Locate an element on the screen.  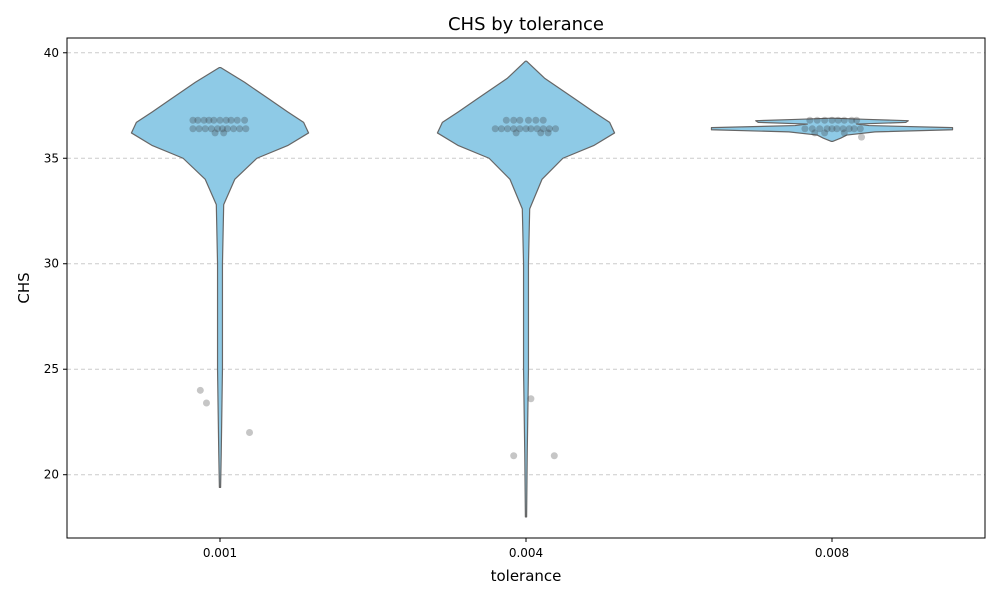
chart-title: CHS by tolerance is located at coordinates (526, 24).